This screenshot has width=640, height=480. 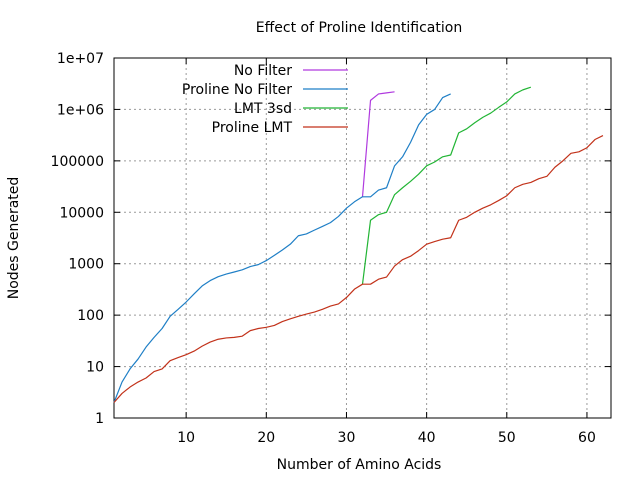 What do you see at coordinates (90, 316) in the screenshot?
I see `y-tick-label: 100` at bounding box center [90, 316].